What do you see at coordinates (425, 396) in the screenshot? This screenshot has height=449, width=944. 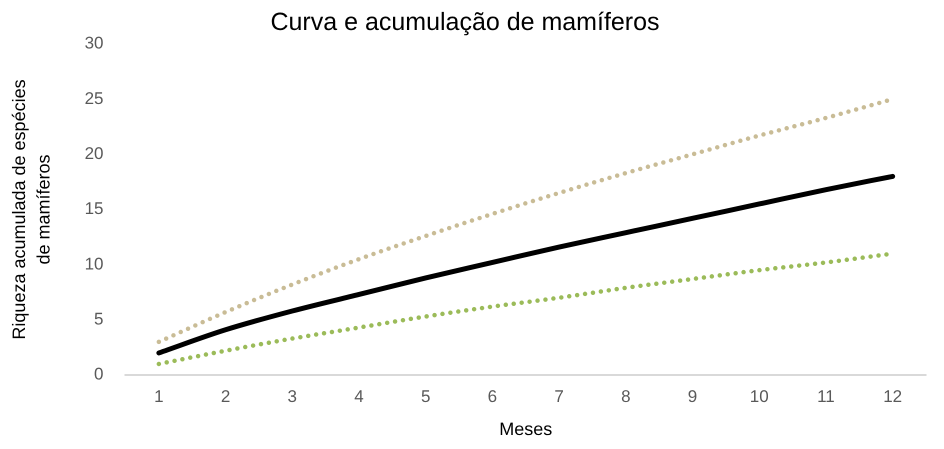 I see `x-tick-label: 5` at bounding box center [425, 396].